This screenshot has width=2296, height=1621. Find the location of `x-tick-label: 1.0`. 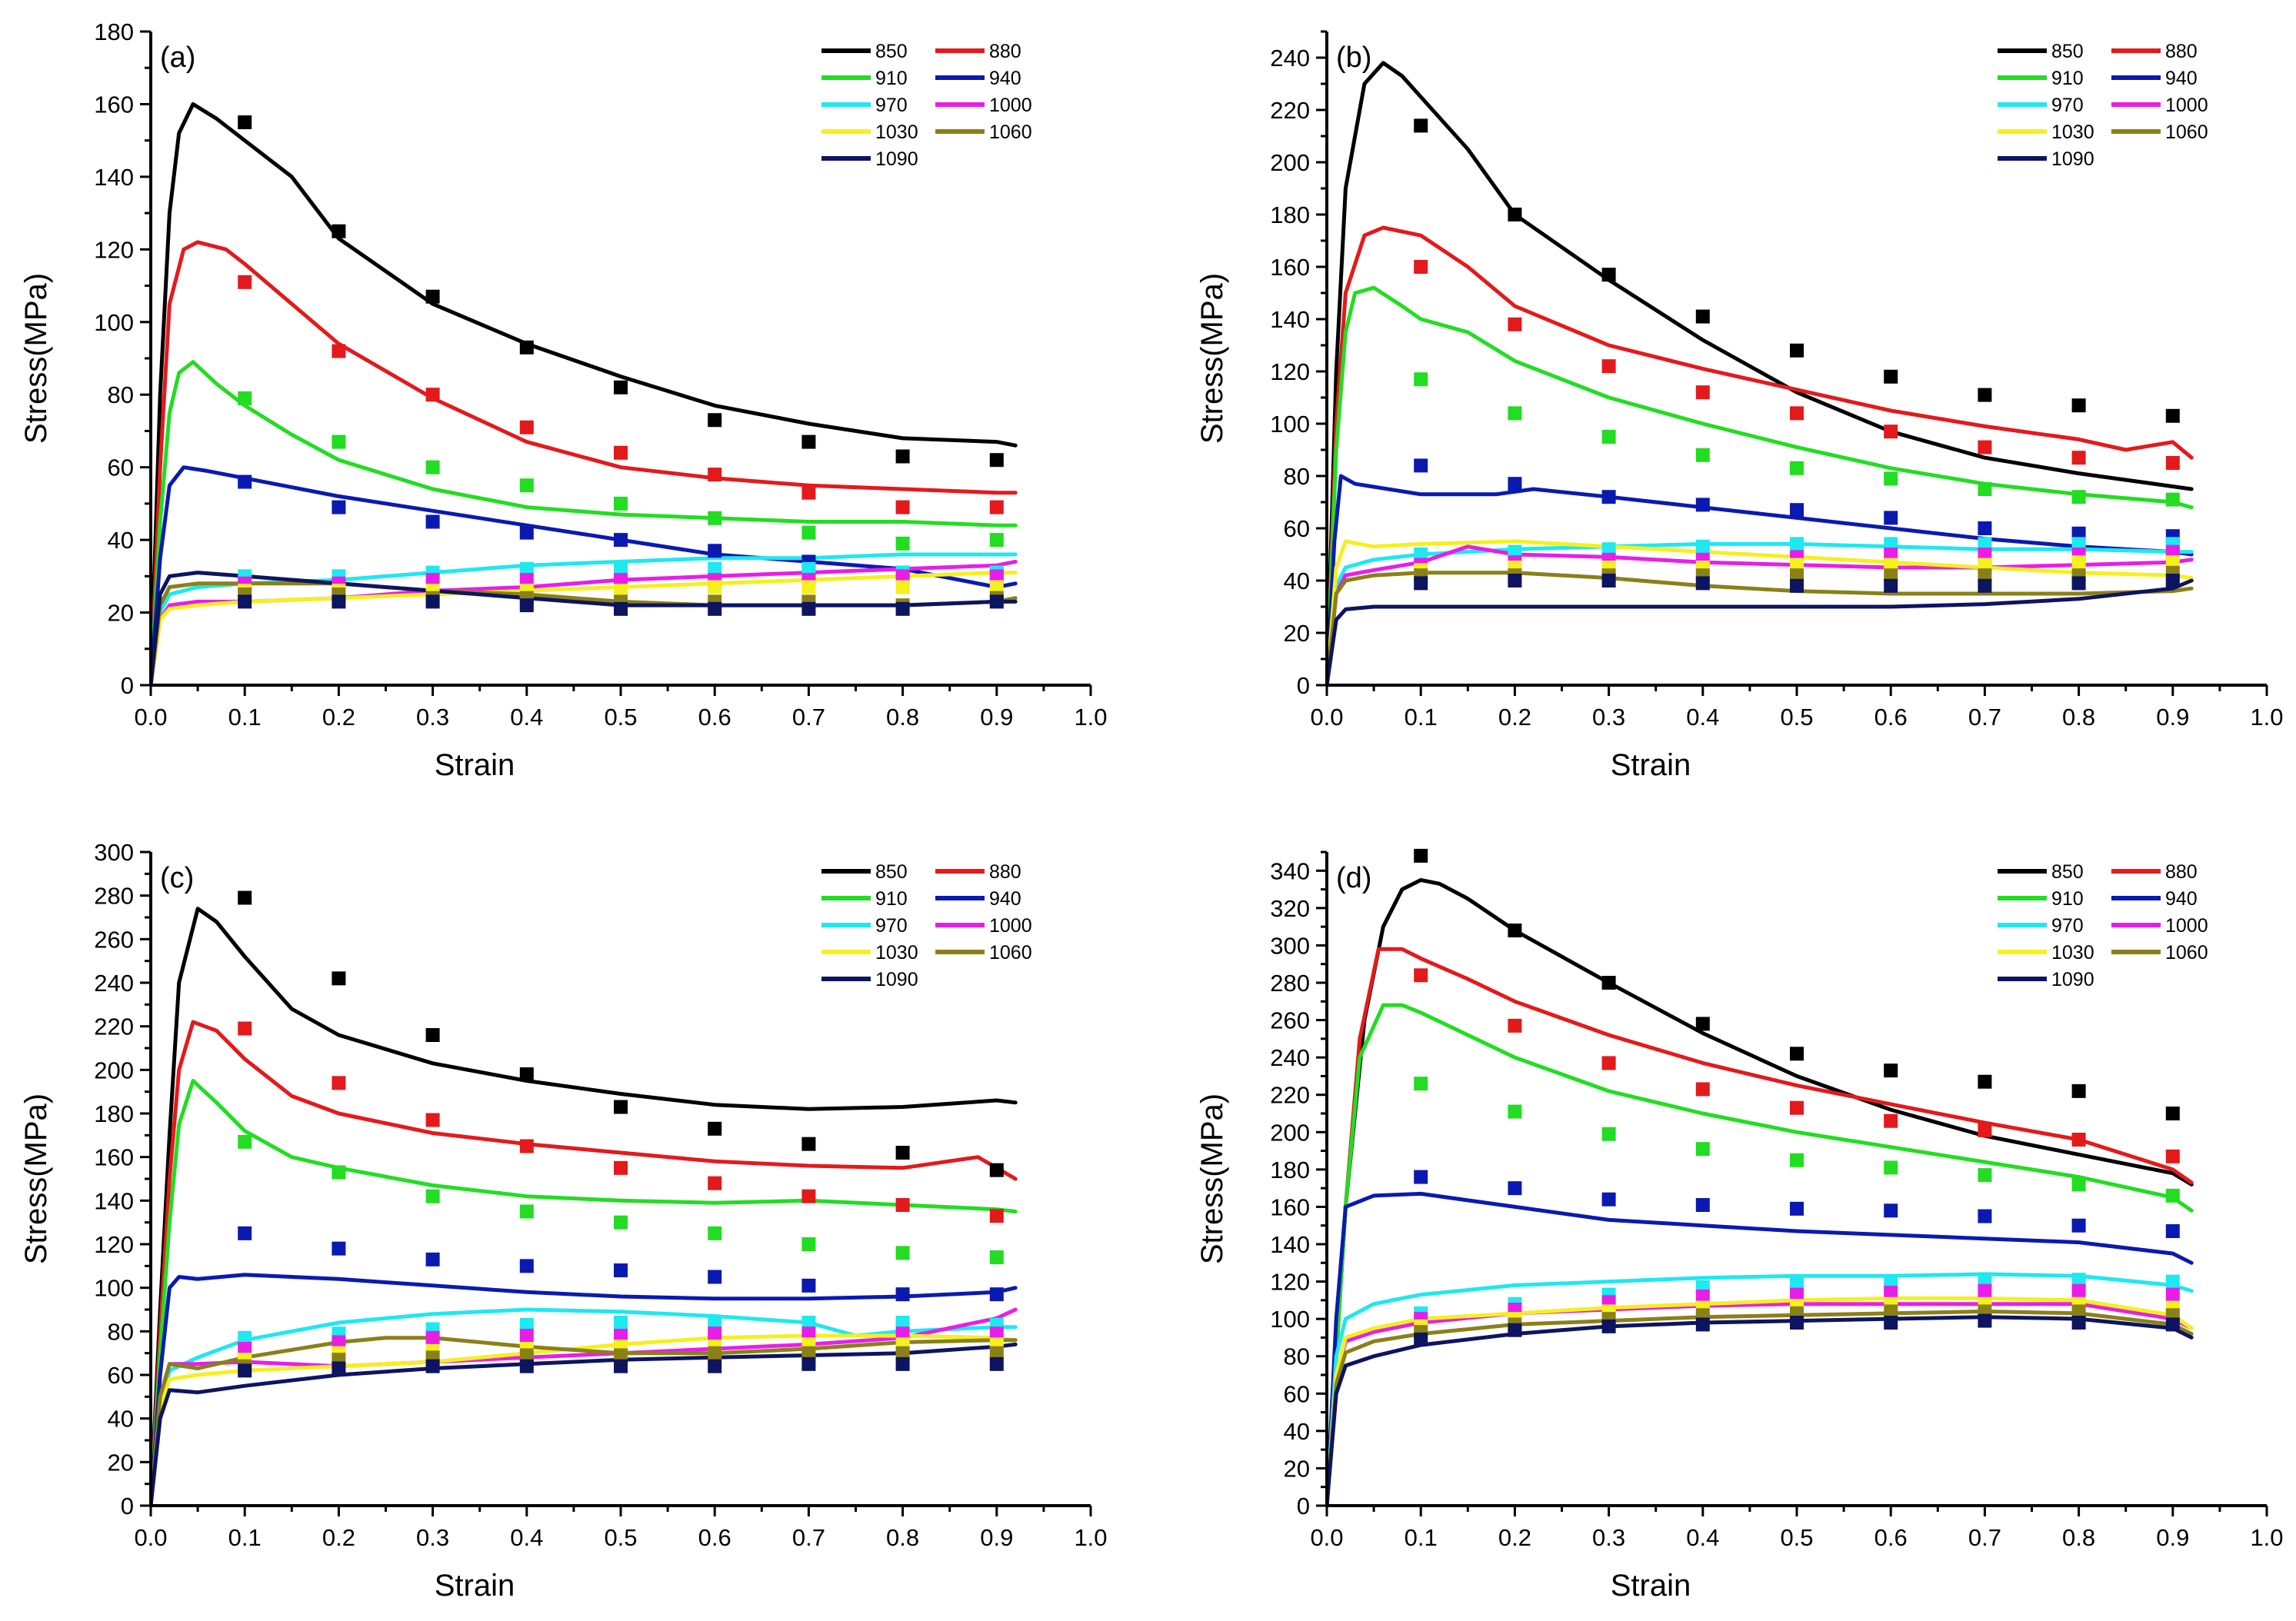

x-tick-label: 1.0 is located at coordinates (1090, 1537).